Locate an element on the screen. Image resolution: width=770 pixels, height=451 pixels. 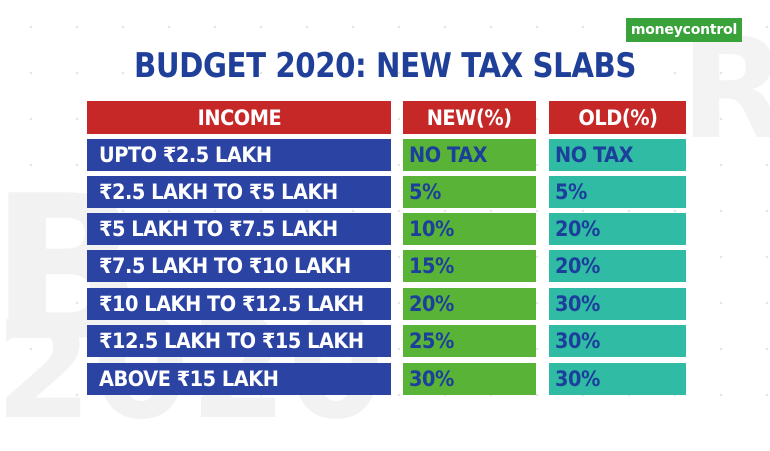
header-income: INCOME is located at coordinates (239, 117).